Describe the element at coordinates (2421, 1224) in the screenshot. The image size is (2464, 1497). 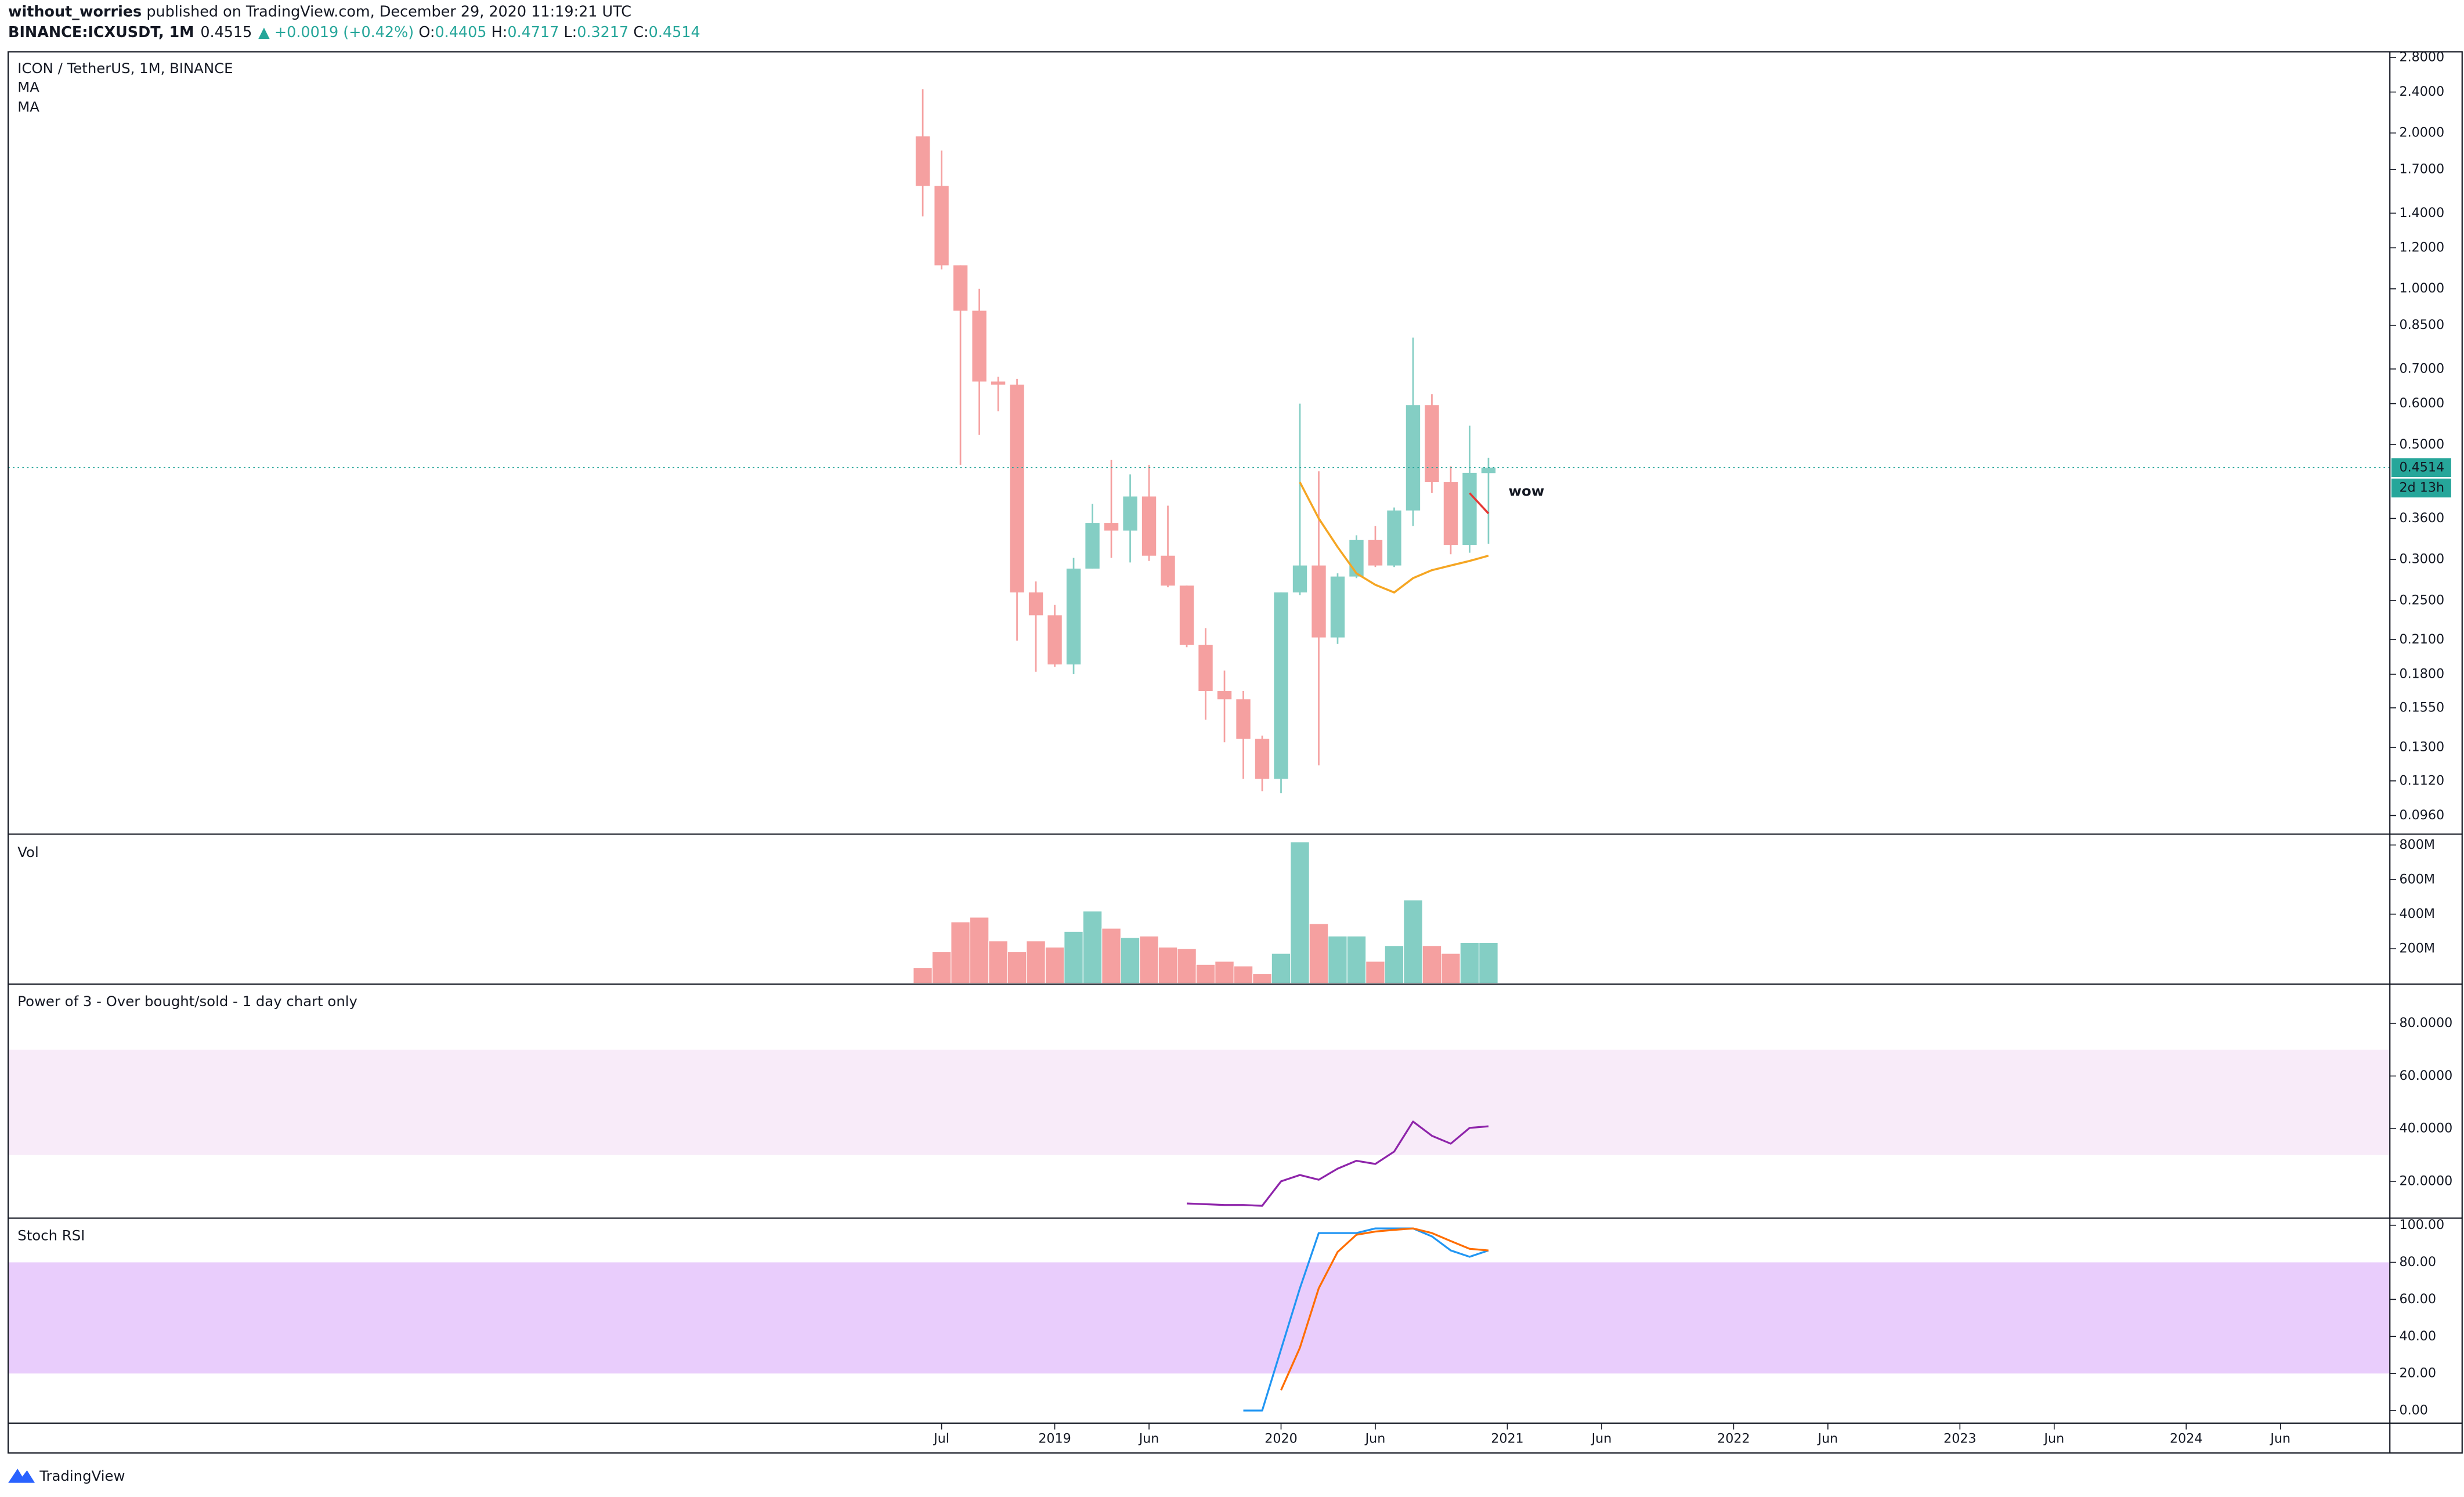
I see `y-tick-label: 100.00` at that location.